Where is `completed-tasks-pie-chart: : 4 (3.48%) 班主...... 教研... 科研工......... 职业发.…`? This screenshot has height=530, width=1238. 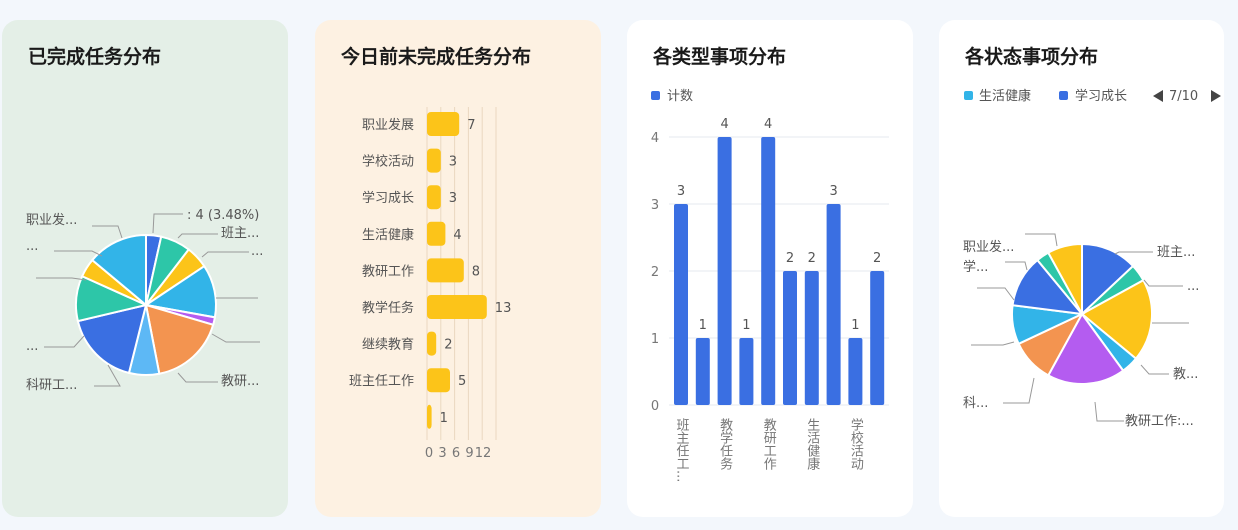
completed-tasks-pie-chart: : 4 (3.48%) 班主...... 教研... 科研工......... 职业发.… is located at coordinates (144, 300).